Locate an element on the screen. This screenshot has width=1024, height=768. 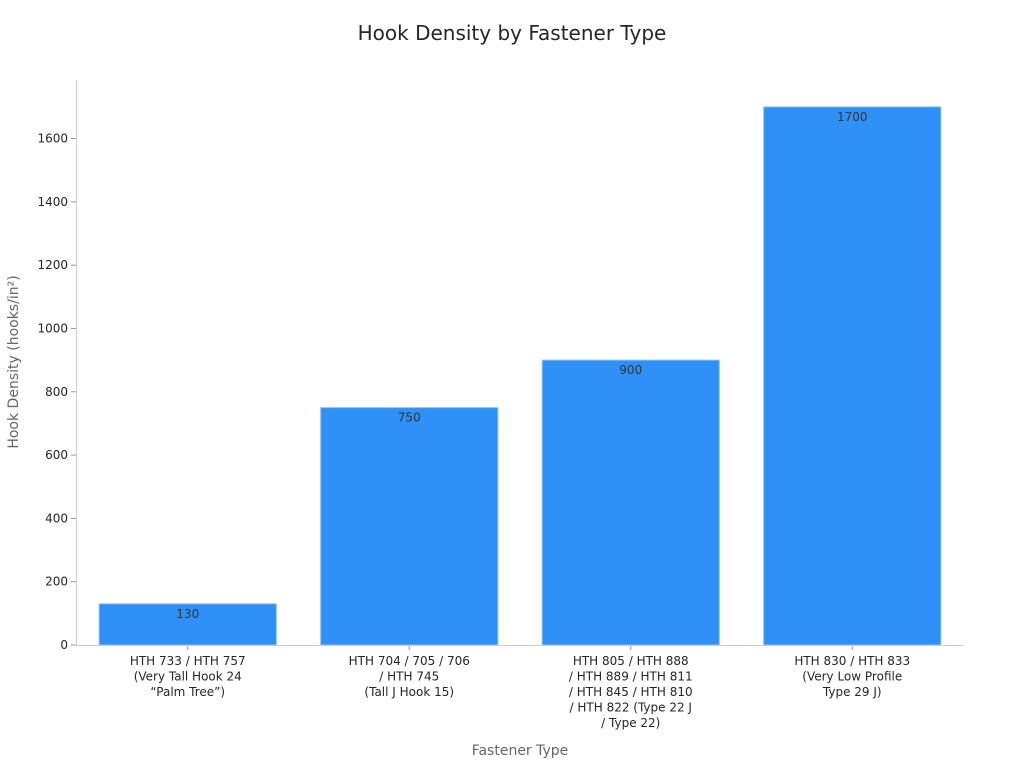
y-tick-label: 600 is located at coordinates (56, 455).